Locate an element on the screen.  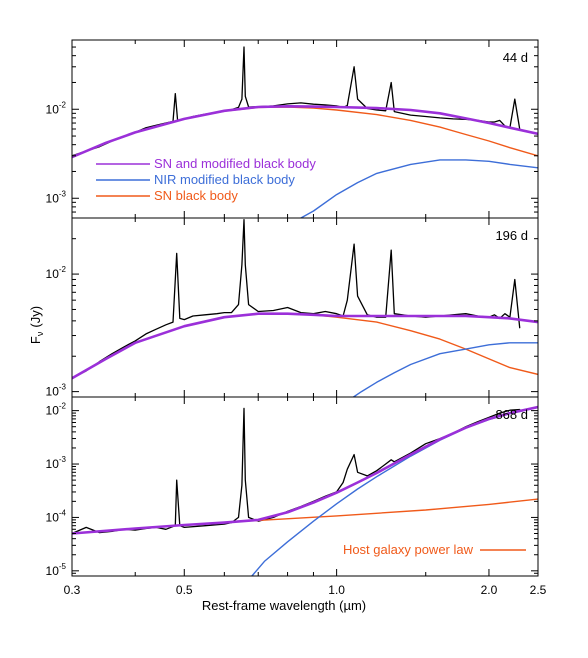
y-axis-label-unit: (Jy) is located at coordinates (35, 317).